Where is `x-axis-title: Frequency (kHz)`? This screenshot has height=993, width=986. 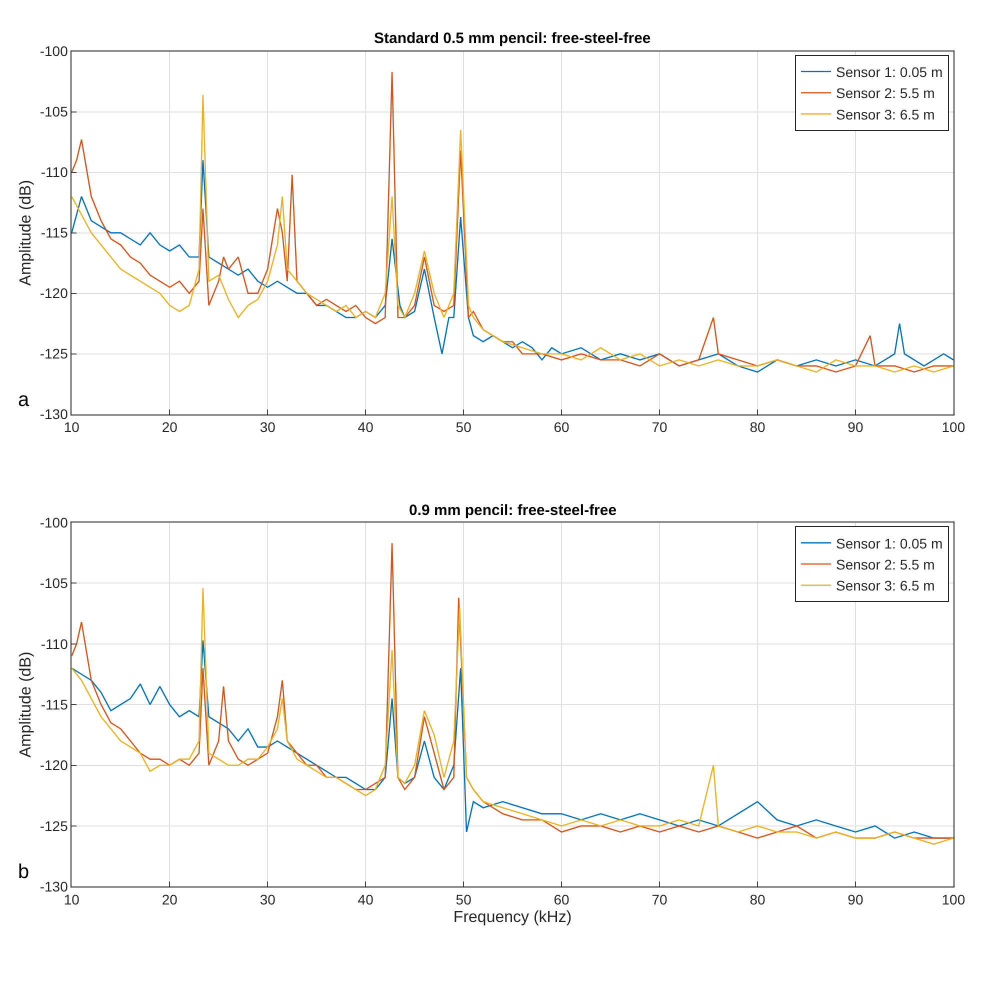 x-axis-title: Frequency (kHz) is located at coordinates (512, 917).